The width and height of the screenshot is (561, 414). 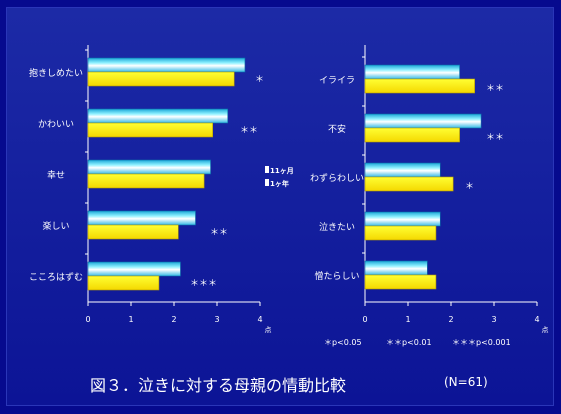 What do you see at coordinates (481, 342) in the screenshot?
I see `significance-note: ＊＊＊p<0.001` at bounding box center [481, 342].